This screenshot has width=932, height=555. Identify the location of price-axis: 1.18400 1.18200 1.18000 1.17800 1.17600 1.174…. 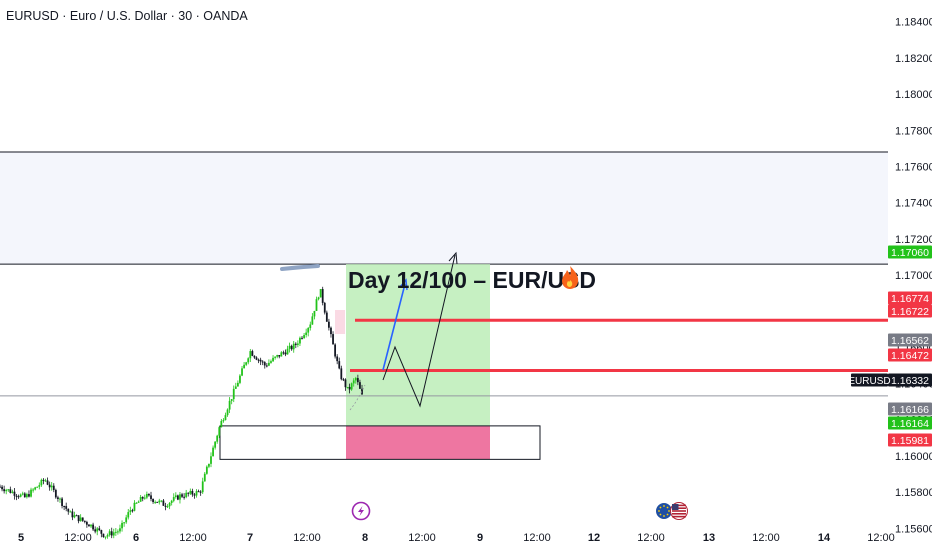
(913, 276).